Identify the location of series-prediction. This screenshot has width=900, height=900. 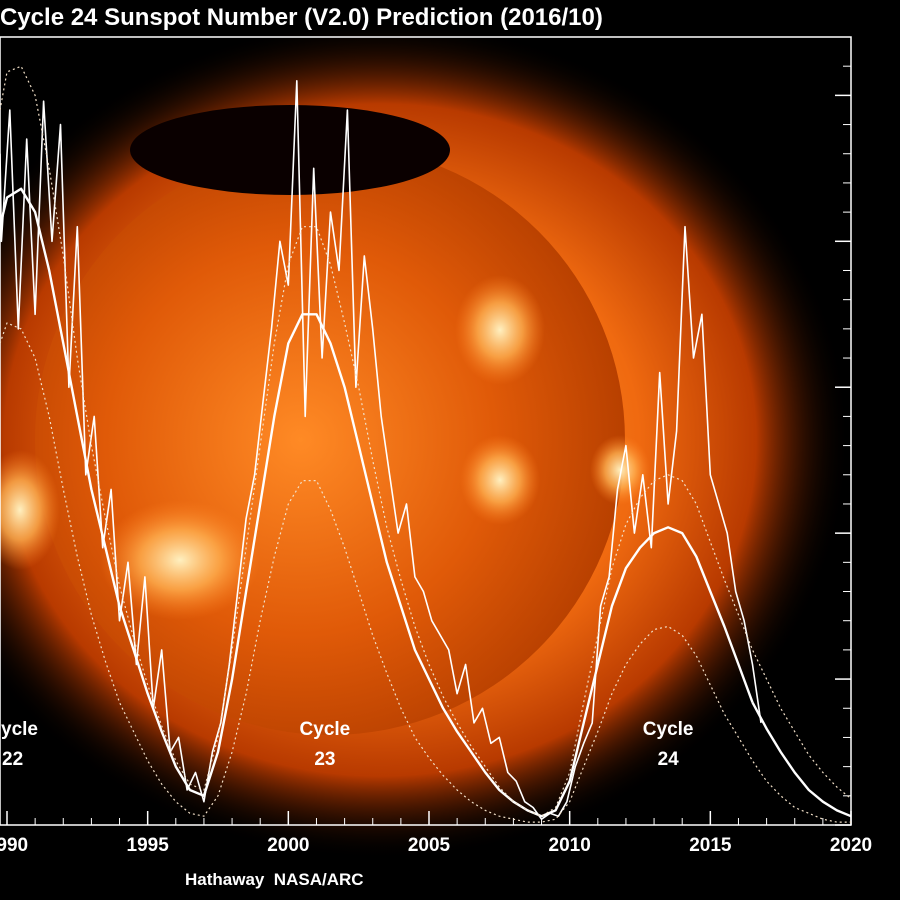
(801, 759).